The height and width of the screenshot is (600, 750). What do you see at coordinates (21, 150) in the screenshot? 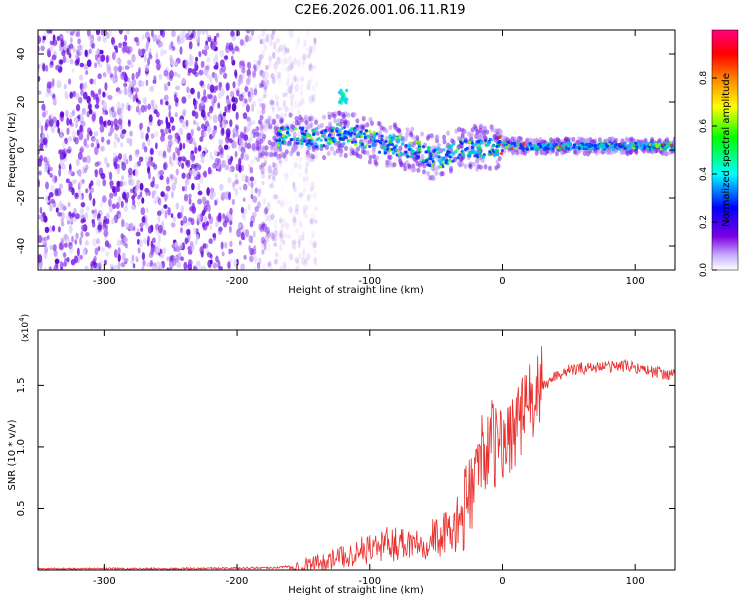
I see `spectrogram-y-tick-label: 0` at bounding box center [21, 150].